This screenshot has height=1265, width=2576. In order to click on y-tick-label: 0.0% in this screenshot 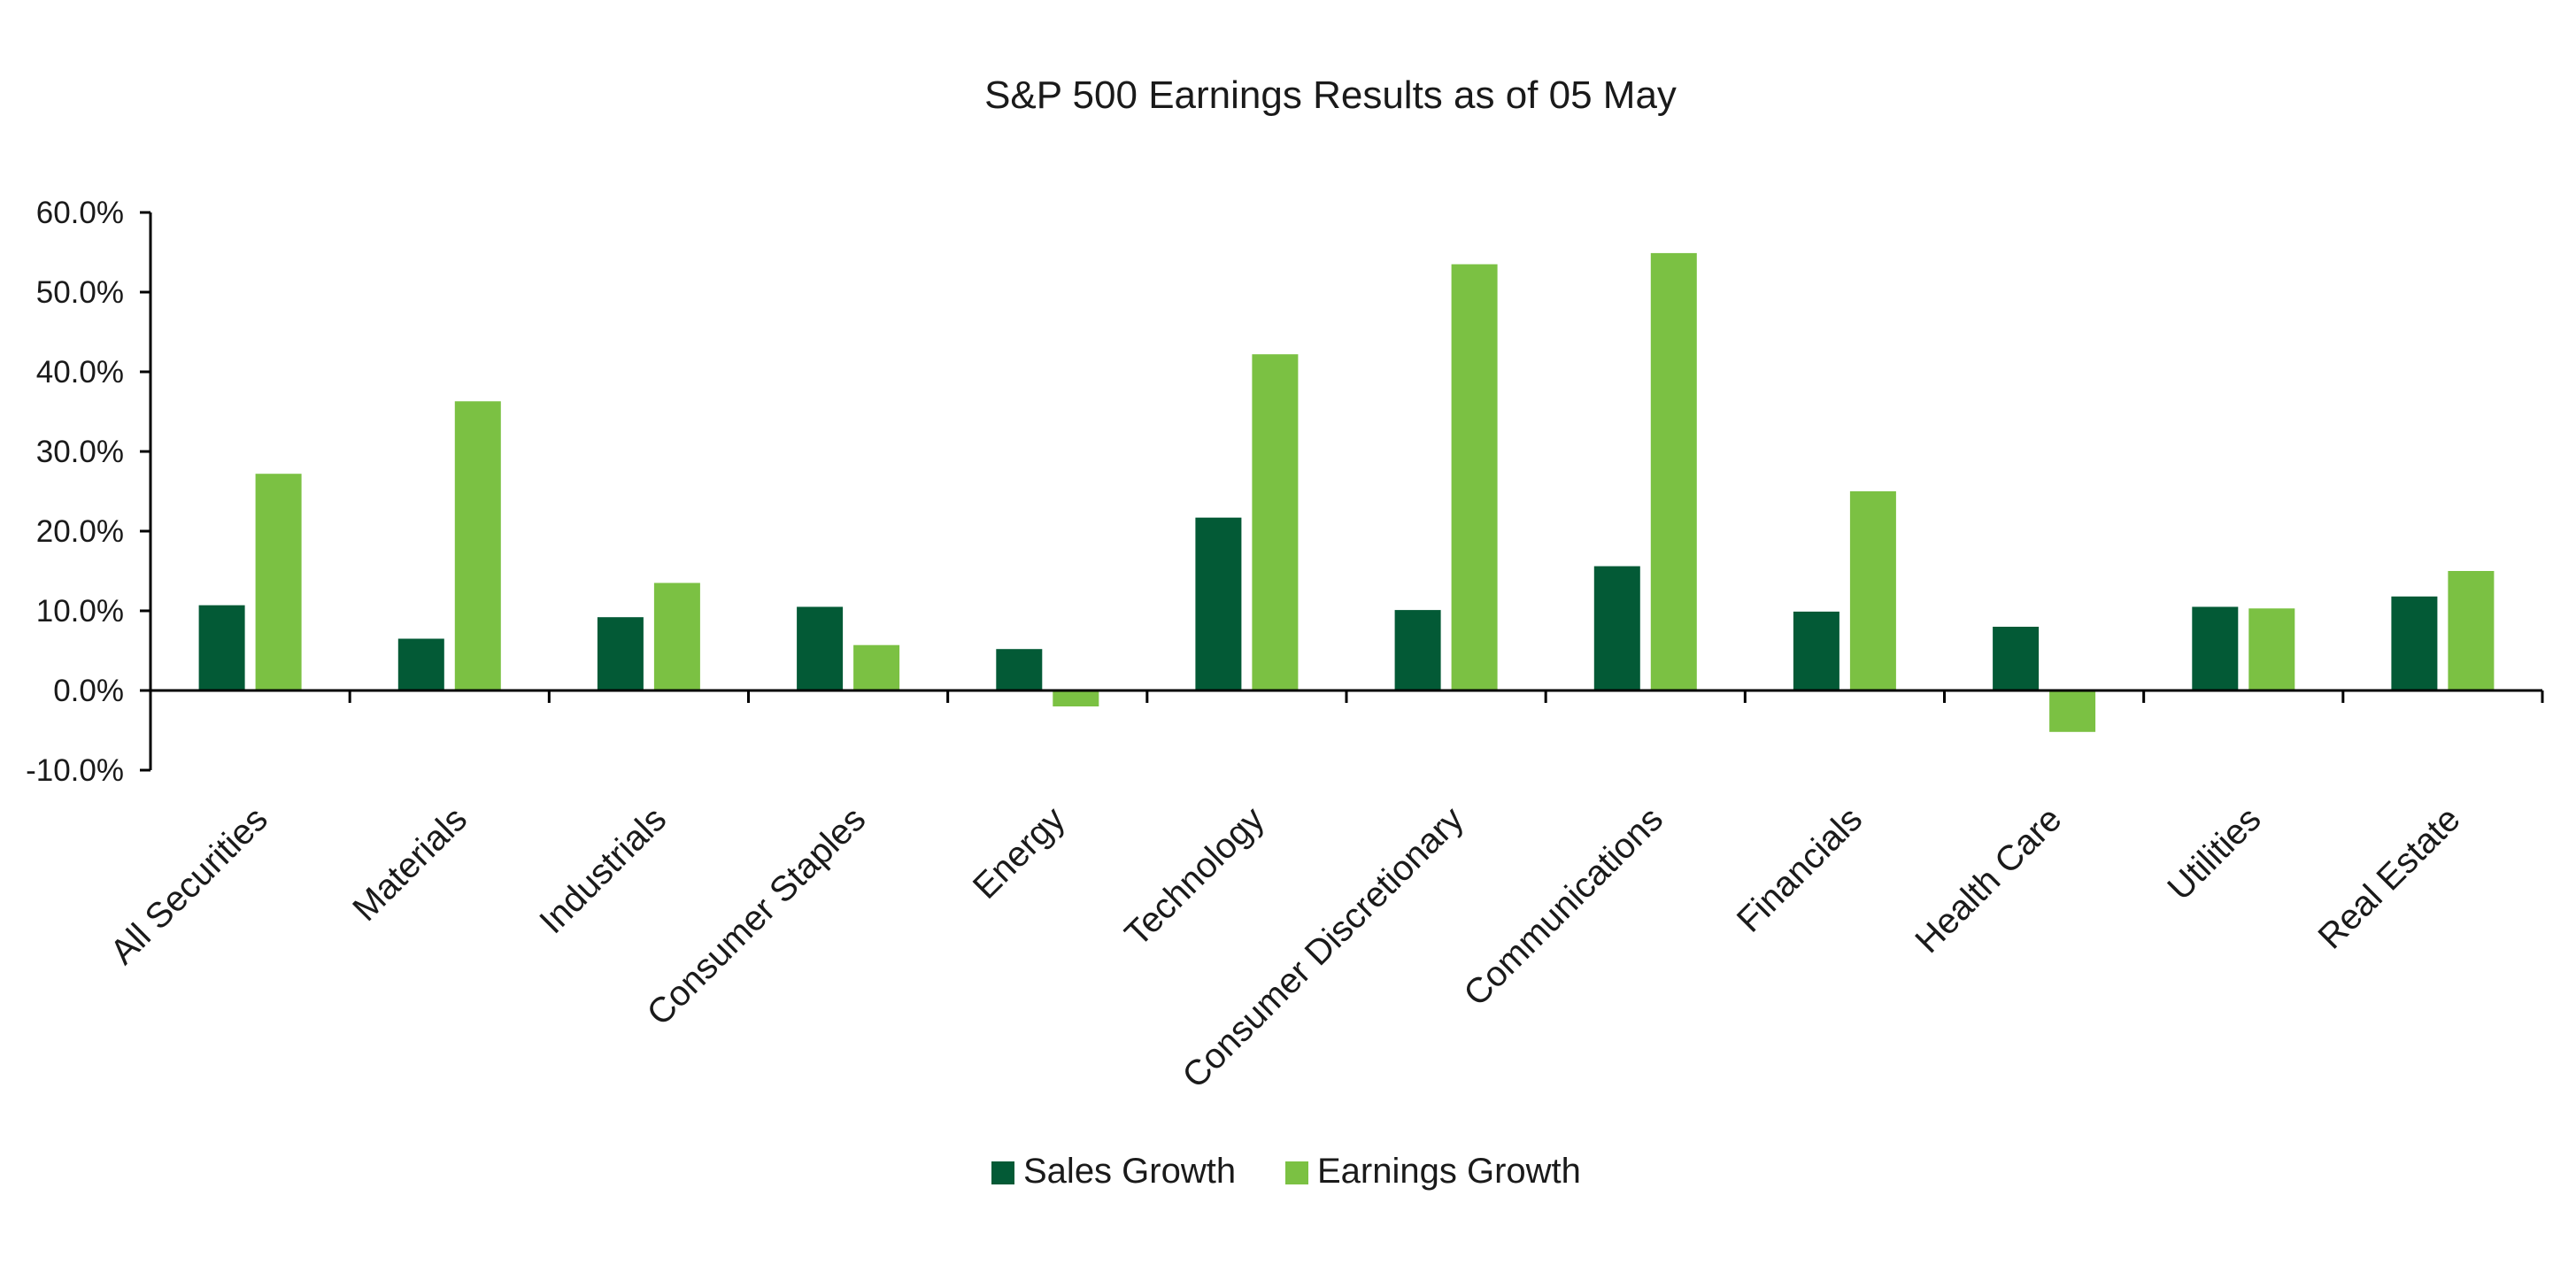, I will do `click(88, 691)`.